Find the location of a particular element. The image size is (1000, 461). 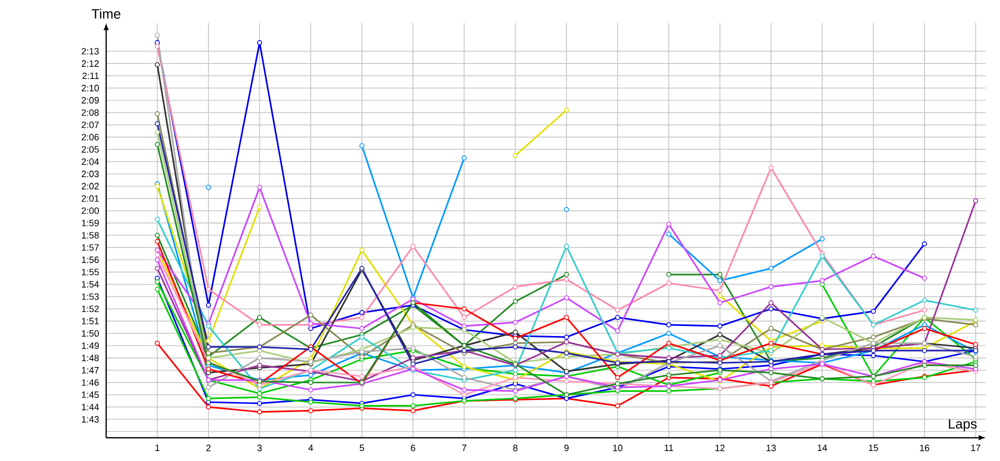

x-tick-label: 4 is located at coordinates (311, 448).